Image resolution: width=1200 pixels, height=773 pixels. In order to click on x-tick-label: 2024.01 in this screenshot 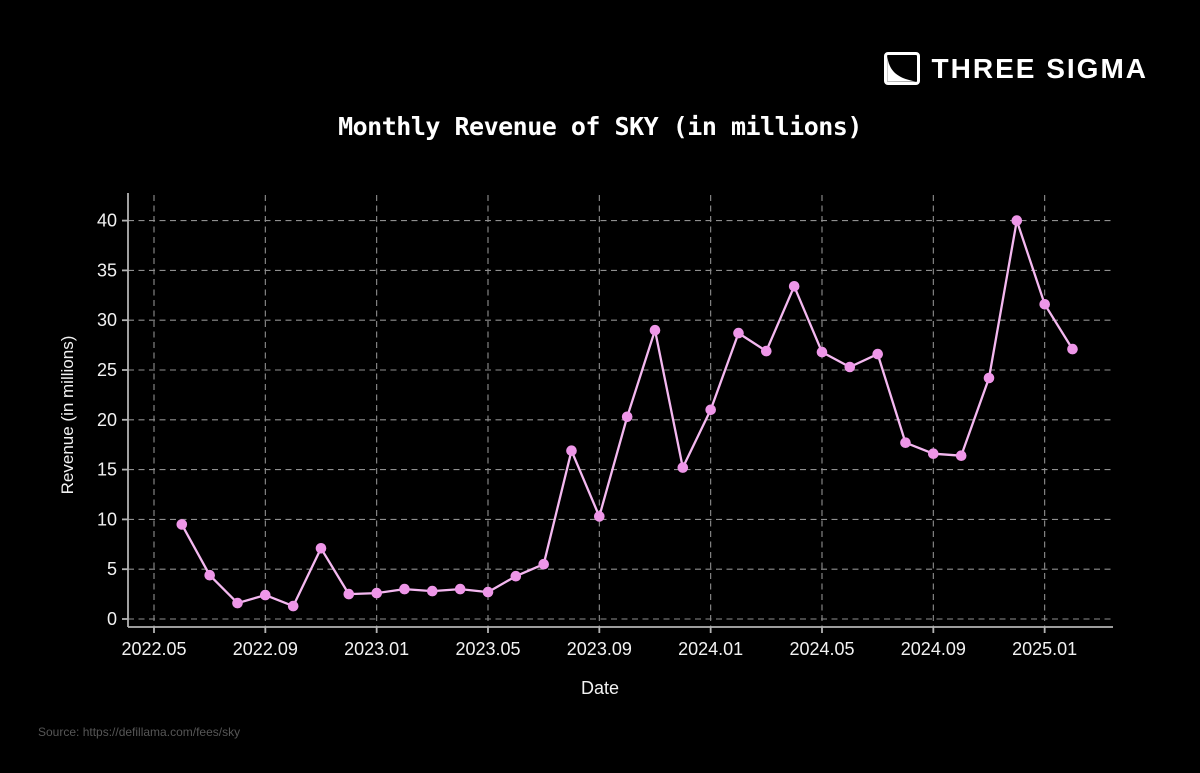, I will do `click(710, 649)`.